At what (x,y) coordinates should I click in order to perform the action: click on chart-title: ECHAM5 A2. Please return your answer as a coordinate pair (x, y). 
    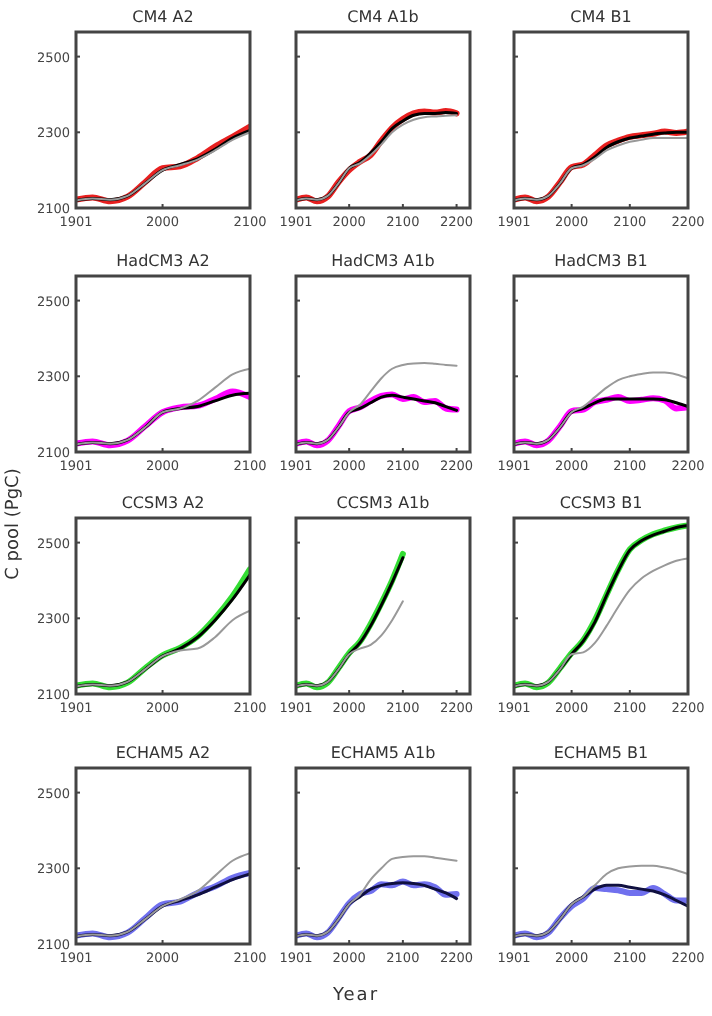
    Looking at the image, I should click on (163, 753).